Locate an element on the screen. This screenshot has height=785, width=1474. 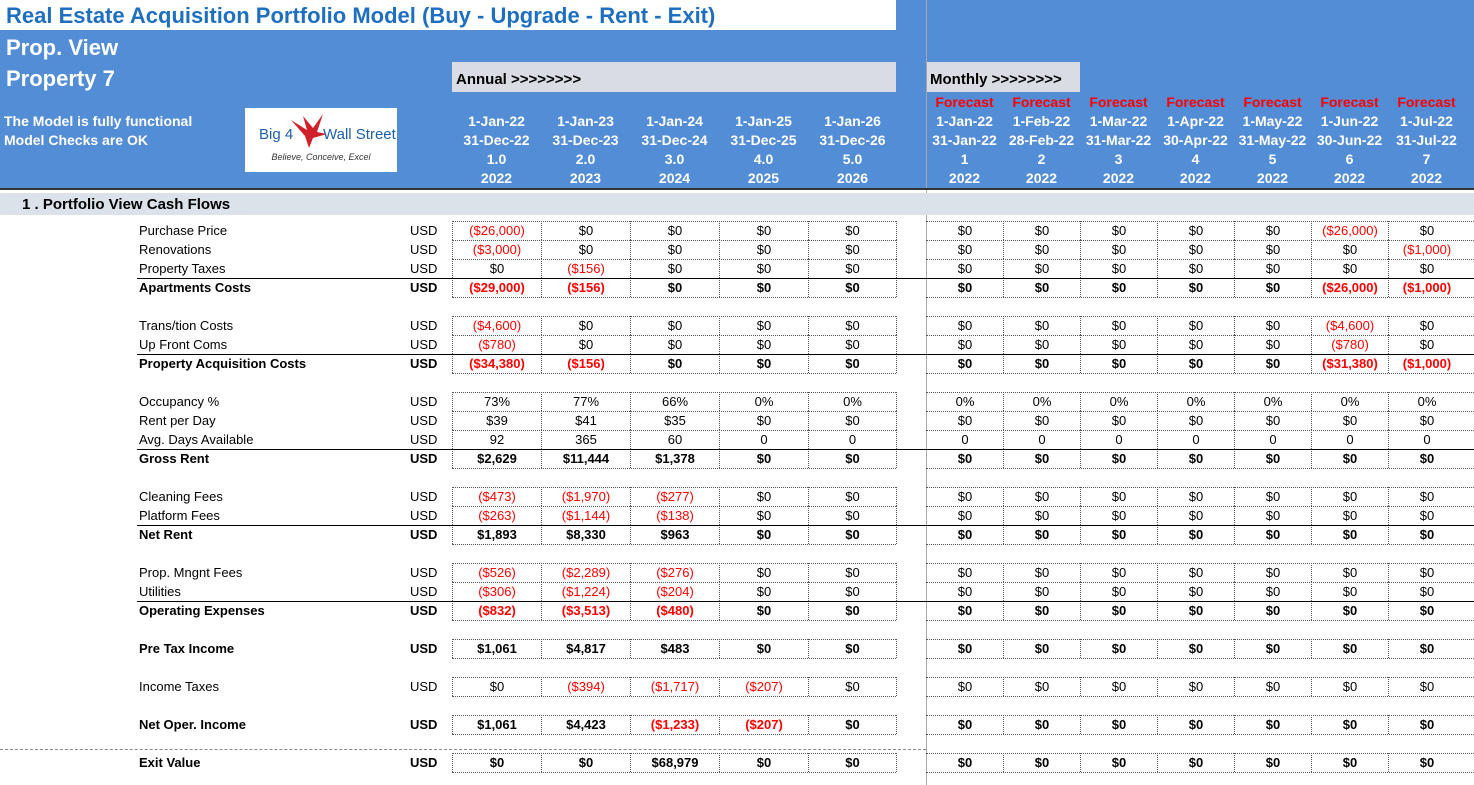
annual-cell: ($1,144) is located at coordinates (585, 515).